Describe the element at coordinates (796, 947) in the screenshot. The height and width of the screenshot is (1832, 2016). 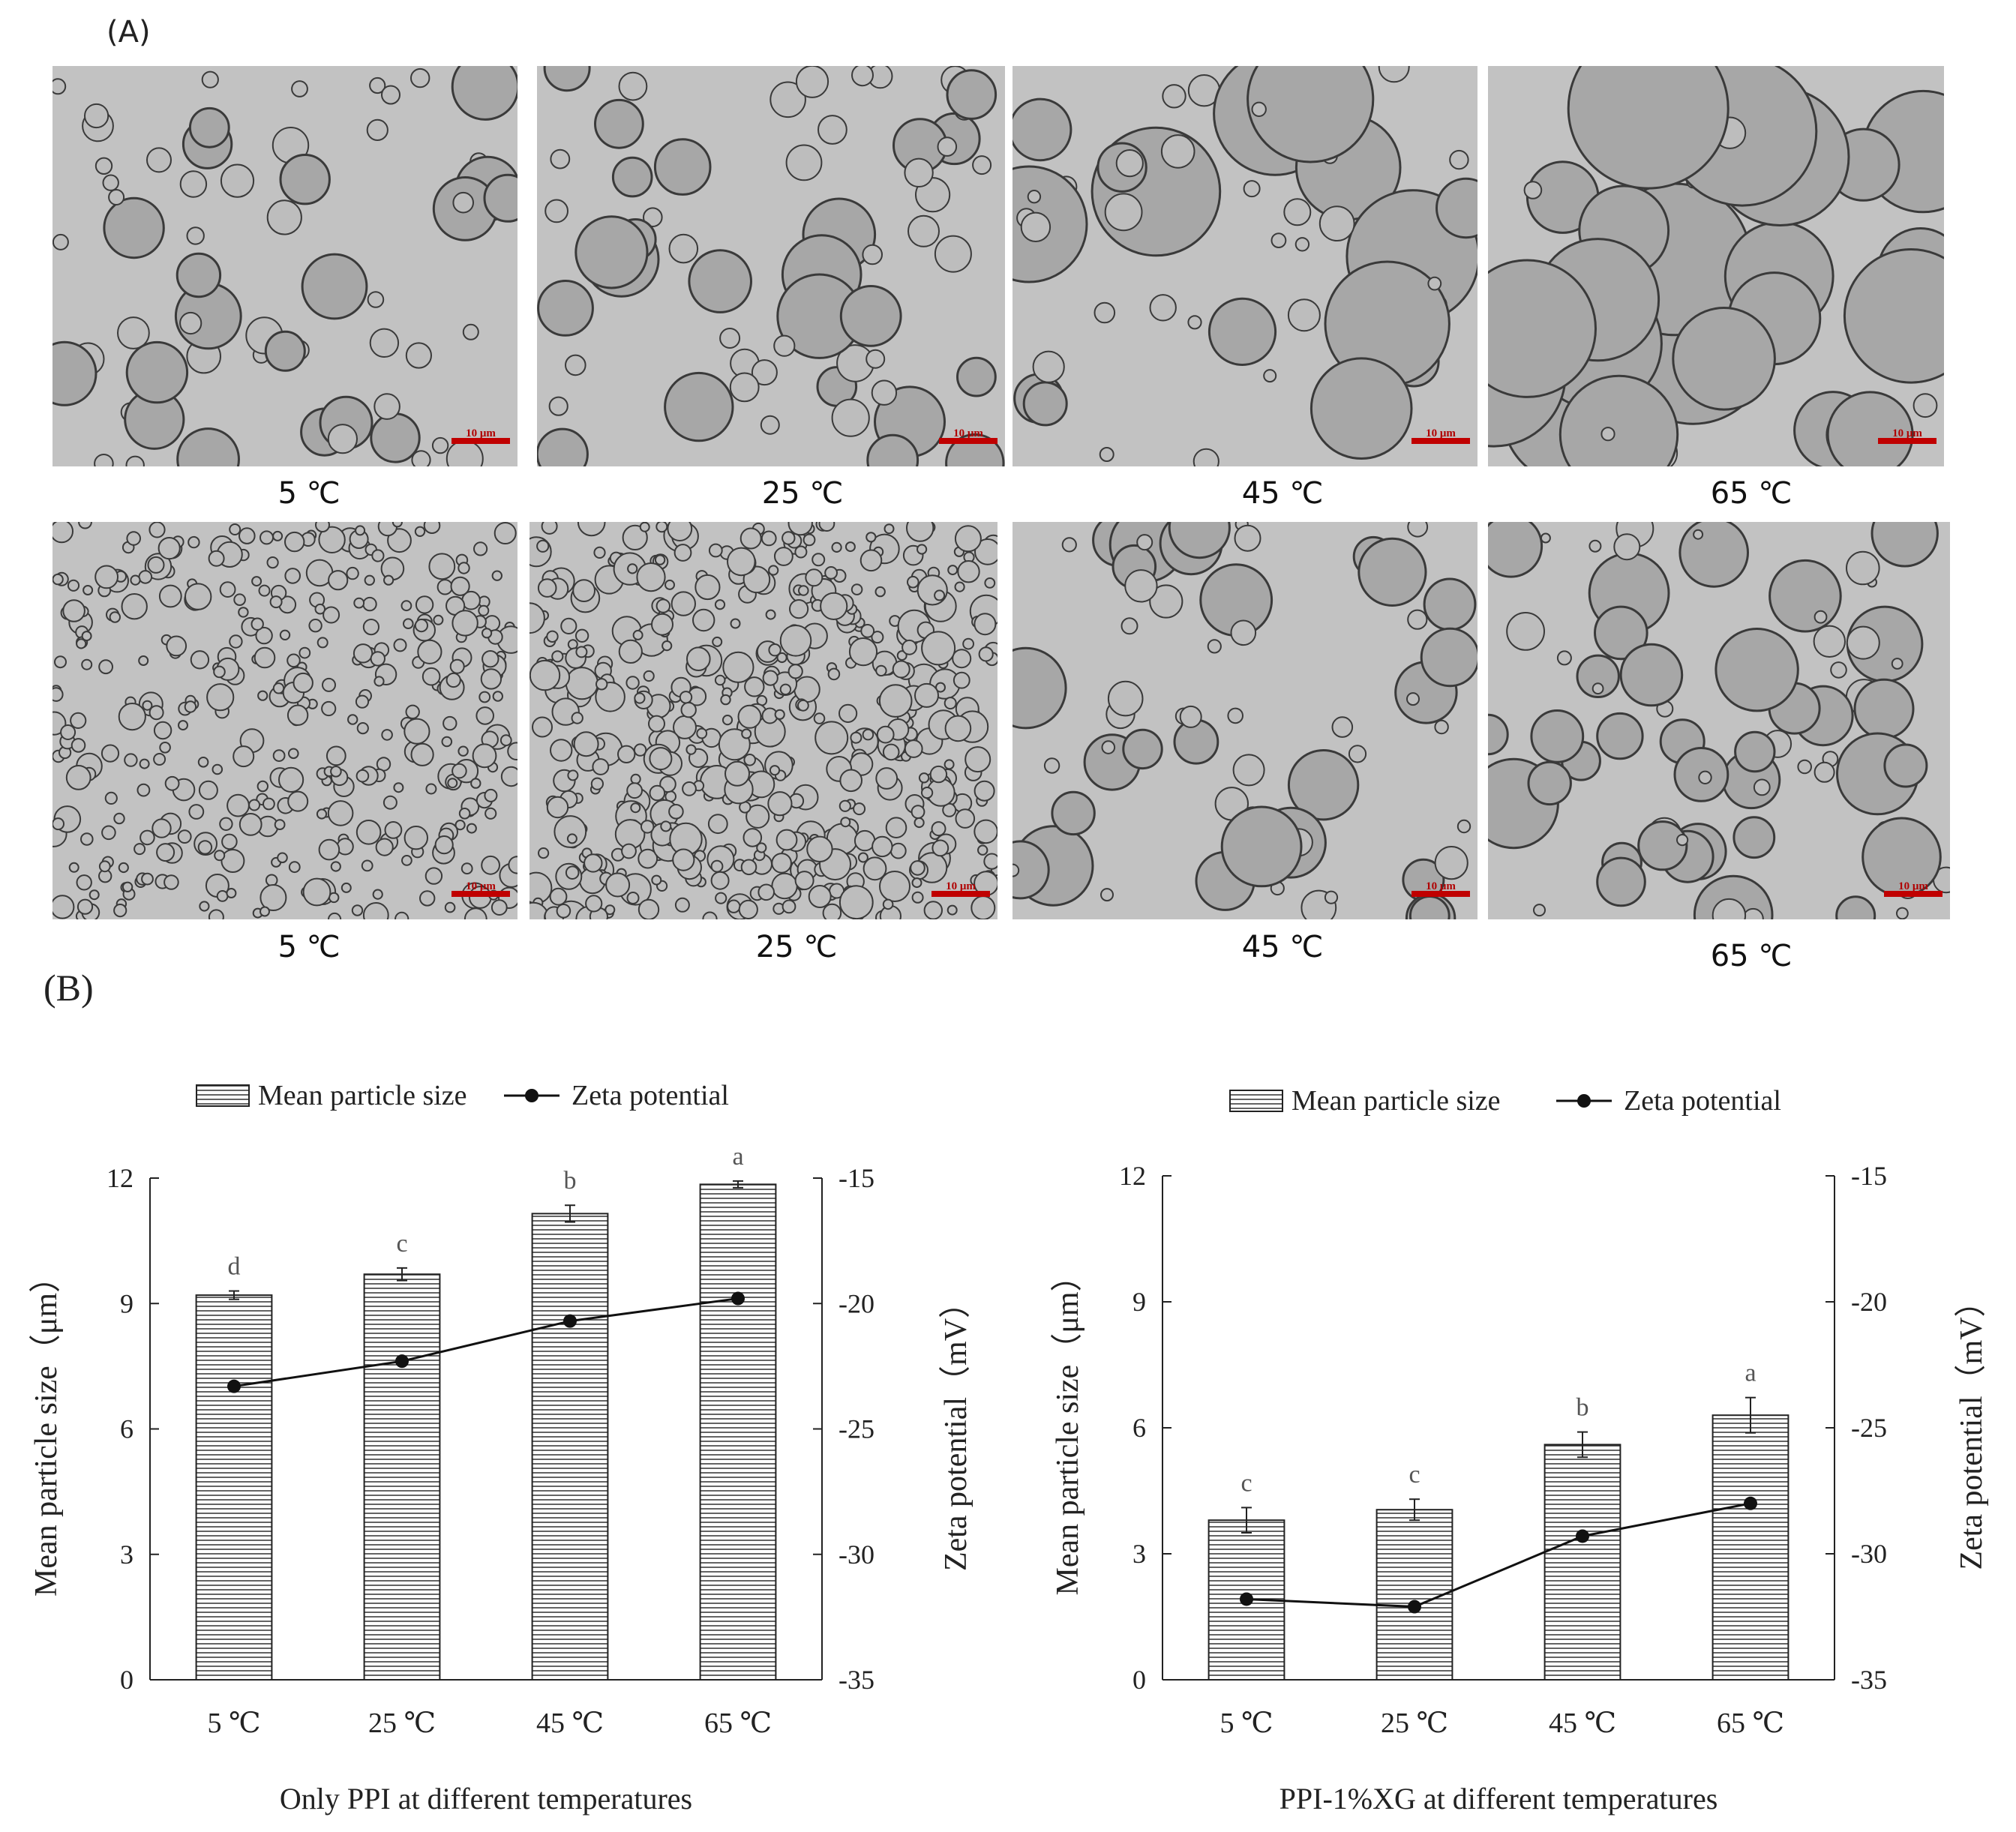
I see `micrograph-caption: 25 ℃` at that location.